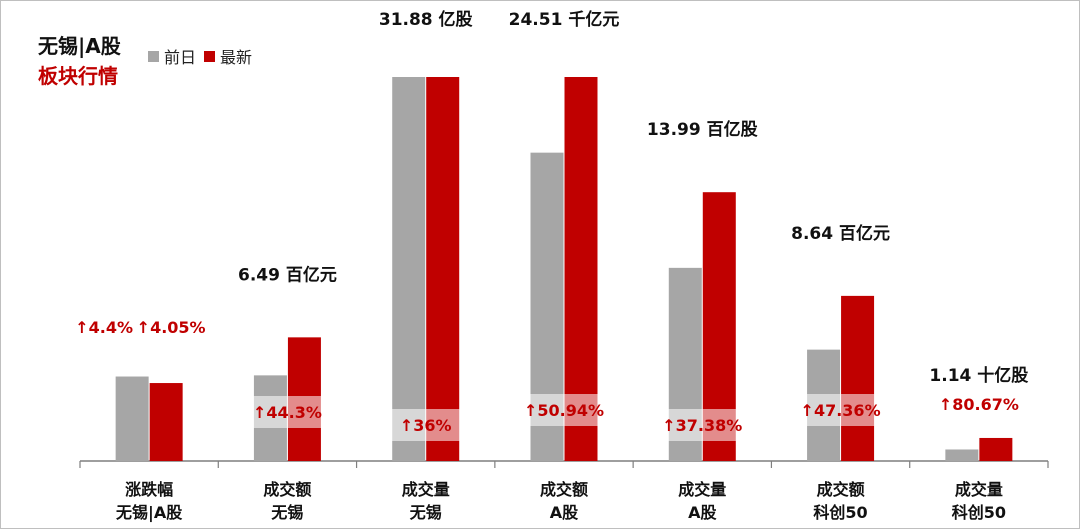 The width and height of the screenshot is (1080, 529). Describe the element at coordinates (104, 327) in the screenshot. I see `change-label-prev: ↑4.4%` at that location.